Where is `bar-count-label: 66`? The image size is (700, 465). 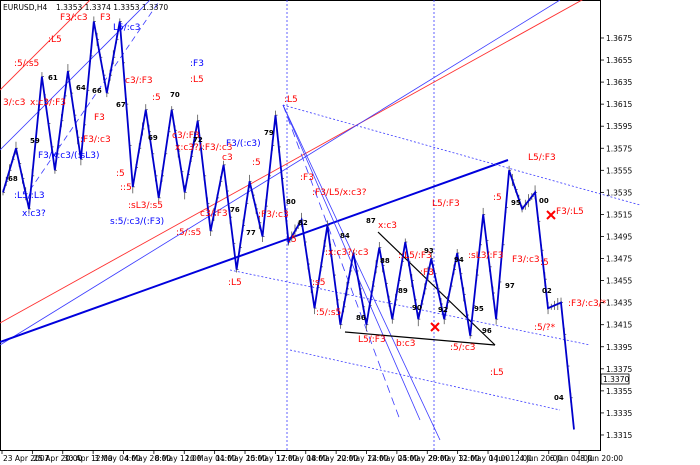 bar-count-label: 66 is located at coordinates (97, 91).